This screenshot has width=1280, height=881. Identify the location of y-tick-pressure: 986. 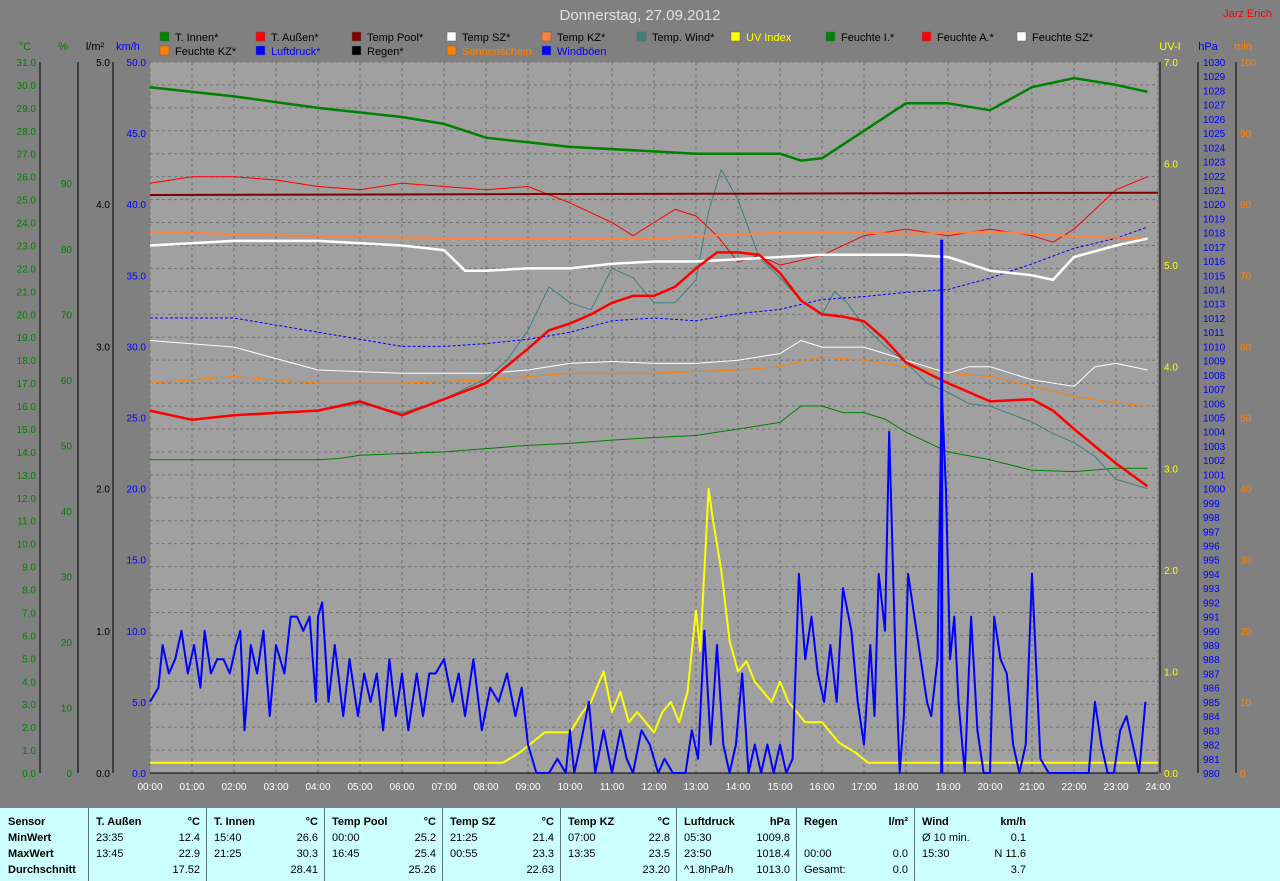
(1211, 689).